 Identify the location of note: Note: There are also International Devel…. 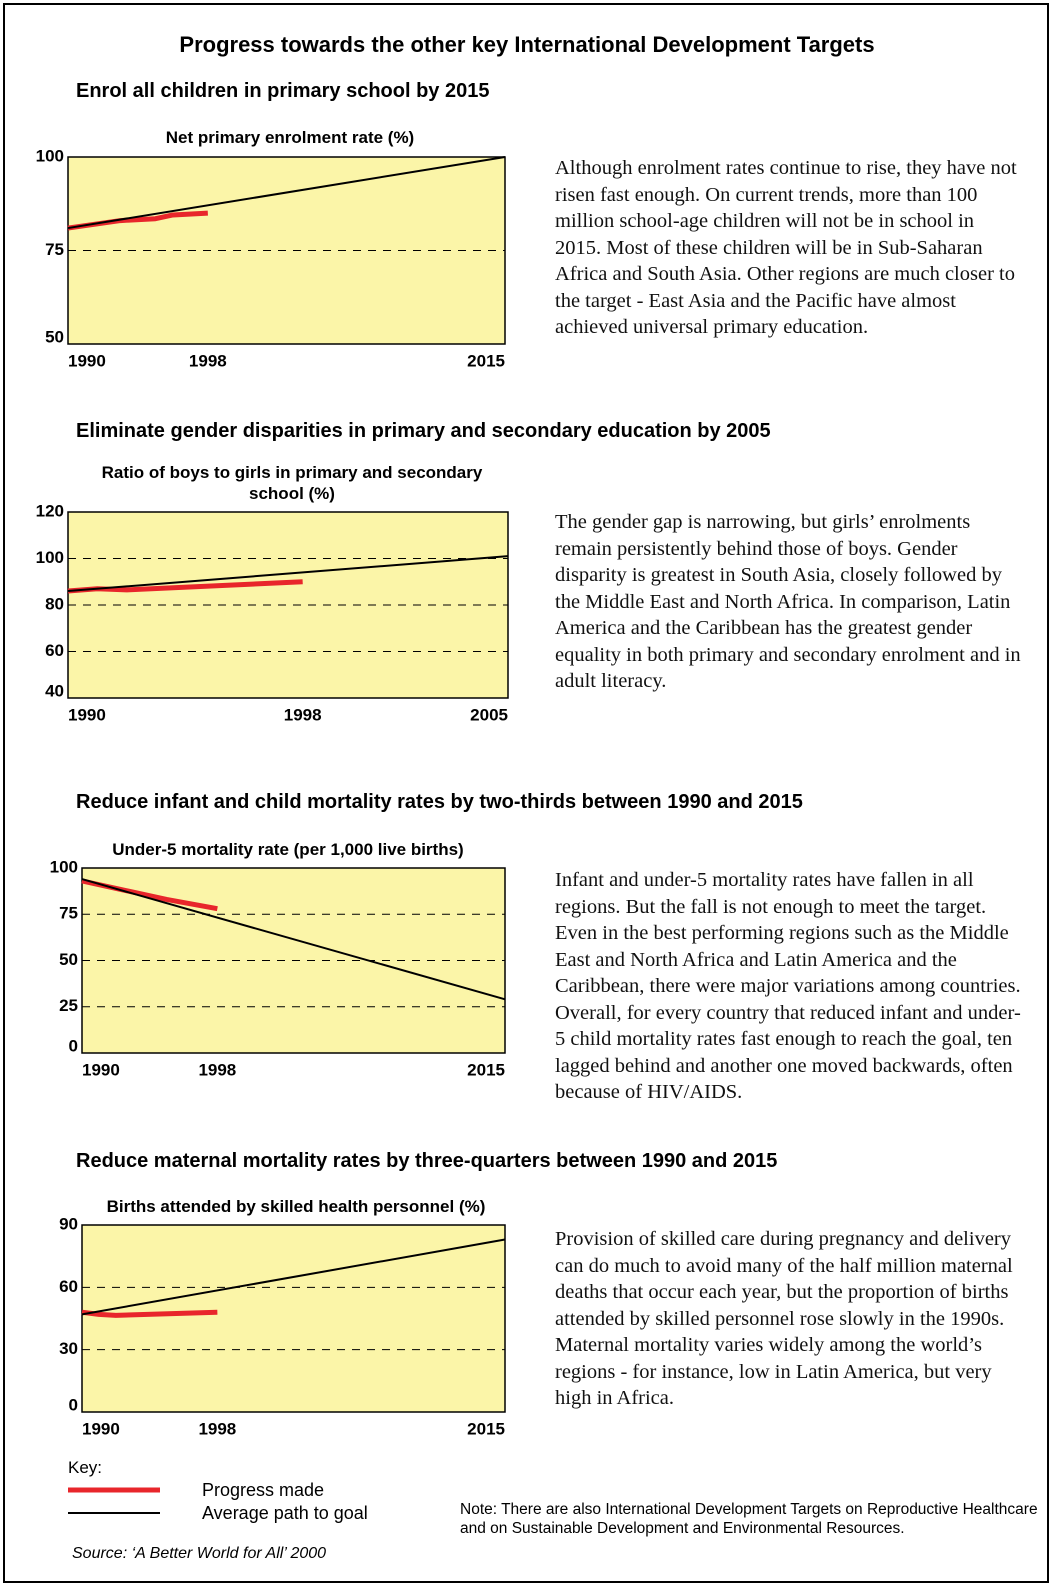
(749, 1519).